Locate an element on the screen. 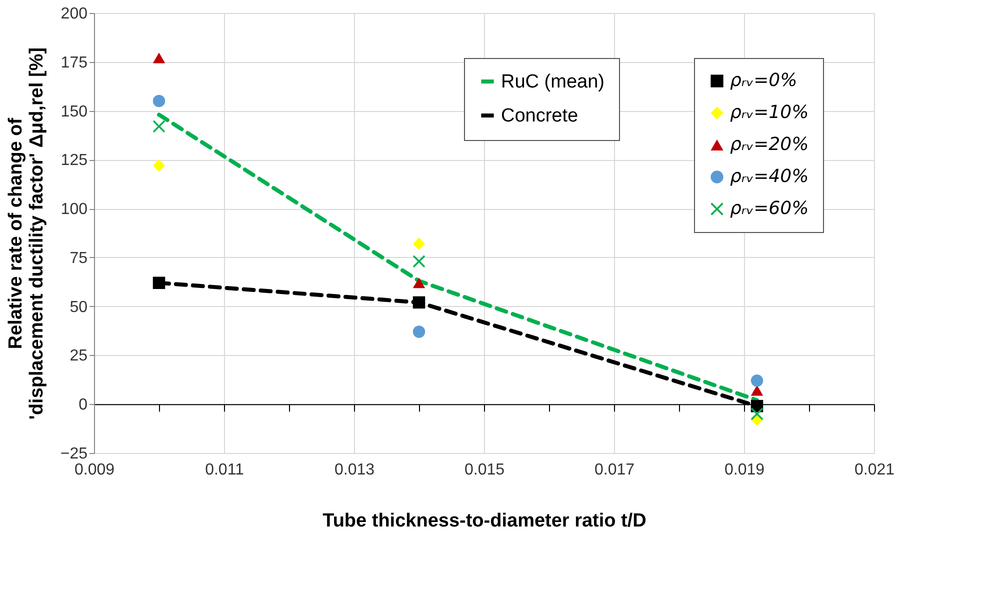 The height and width of the screenshot is (602, 996). y-tick-label: −25 is located at coordinates (74, 454).